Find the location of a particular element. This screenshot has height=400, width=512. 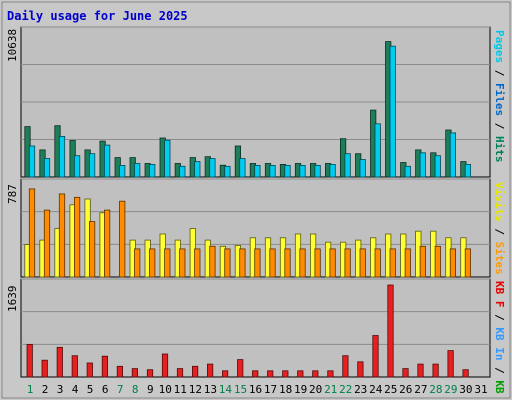

day-label-8: 8 is located at coordinates (135, 389).